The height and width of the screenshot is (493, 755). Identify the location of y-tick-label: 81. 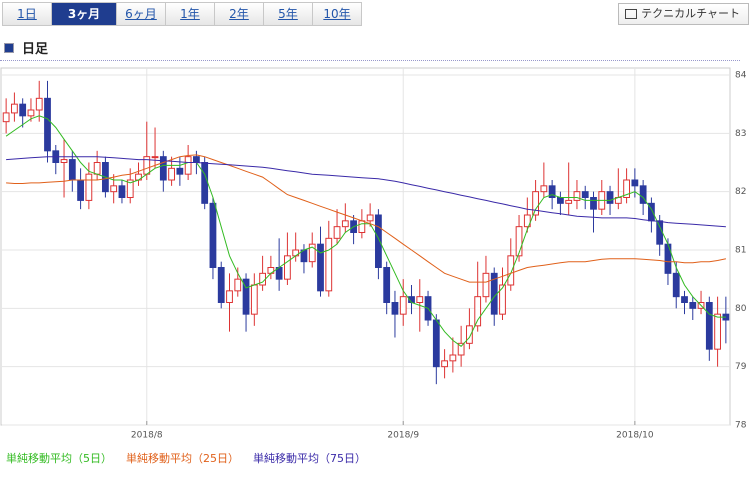
(740, 251).